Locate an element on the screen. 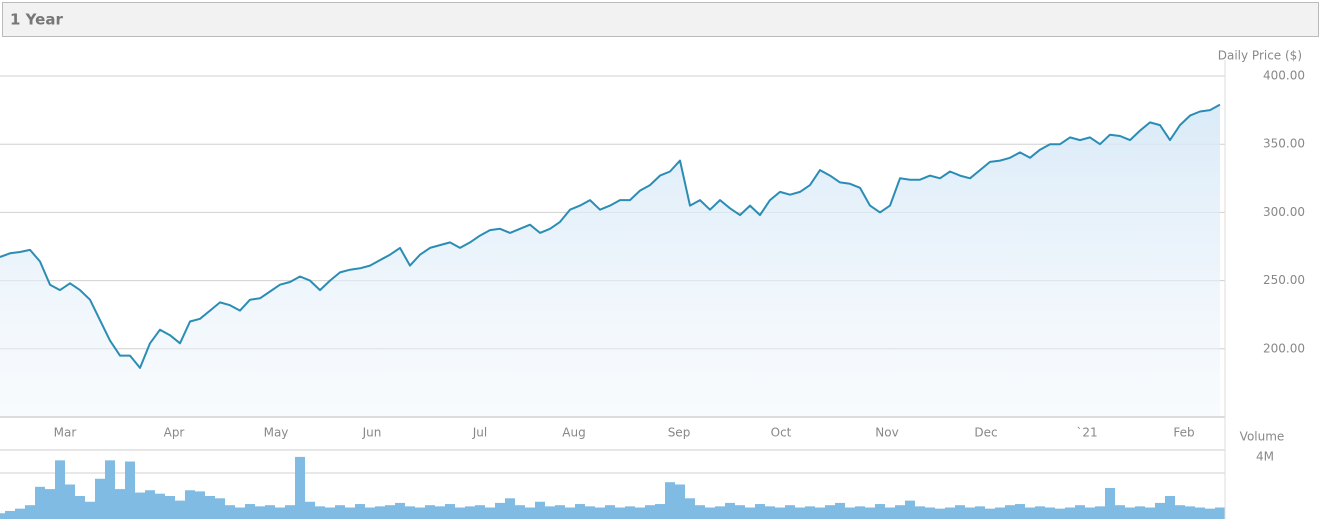 This screenshot has height=524, width=1321. header-bar is located at coordinates (660, 19).